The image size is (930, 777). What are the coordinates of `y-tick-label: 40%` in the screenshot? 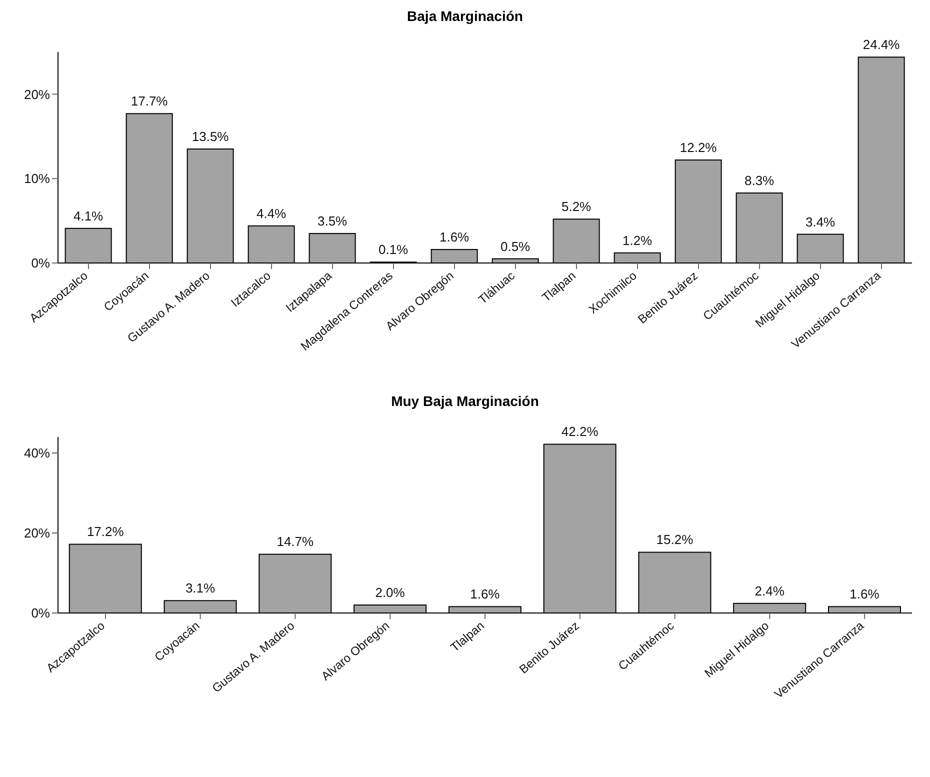 It's located at (37, 453).